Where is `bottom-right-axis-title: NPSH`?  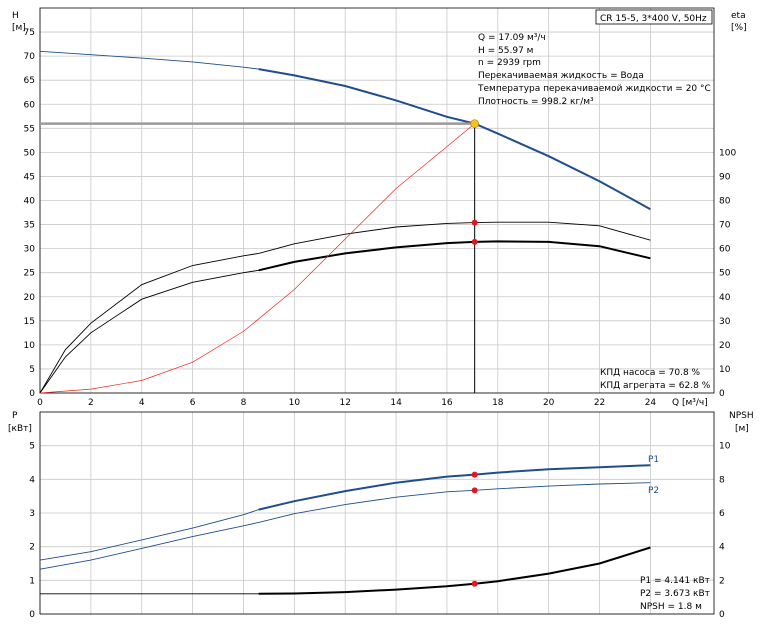
bottom-right-axis-title: NPSH is located at coordinates (741, 416).